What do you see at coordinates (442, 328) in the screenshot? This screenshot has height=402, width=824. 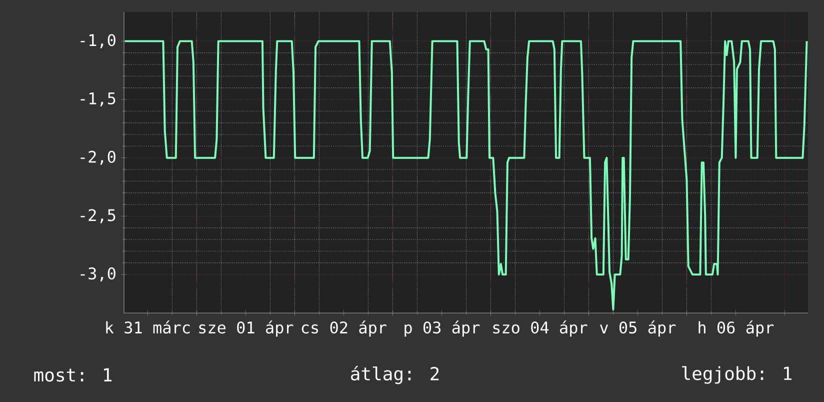 I see `x-tick-label: p 03 ápr` at bounding box center [442, 328].